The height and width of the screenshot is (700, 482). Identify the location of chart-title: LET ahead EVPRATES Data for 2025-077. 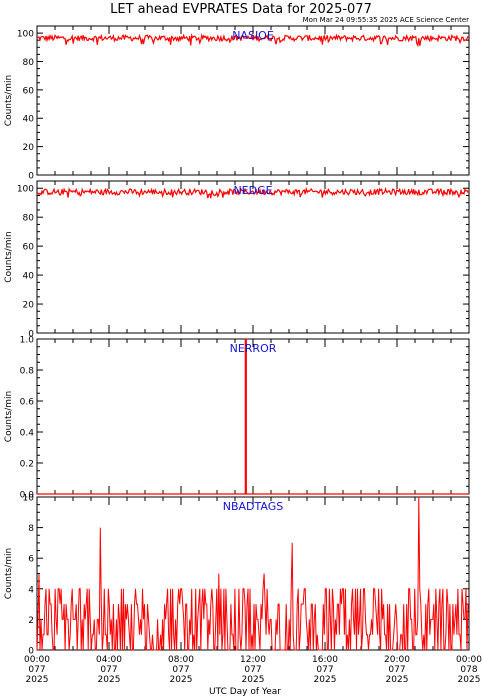
(241, 9).